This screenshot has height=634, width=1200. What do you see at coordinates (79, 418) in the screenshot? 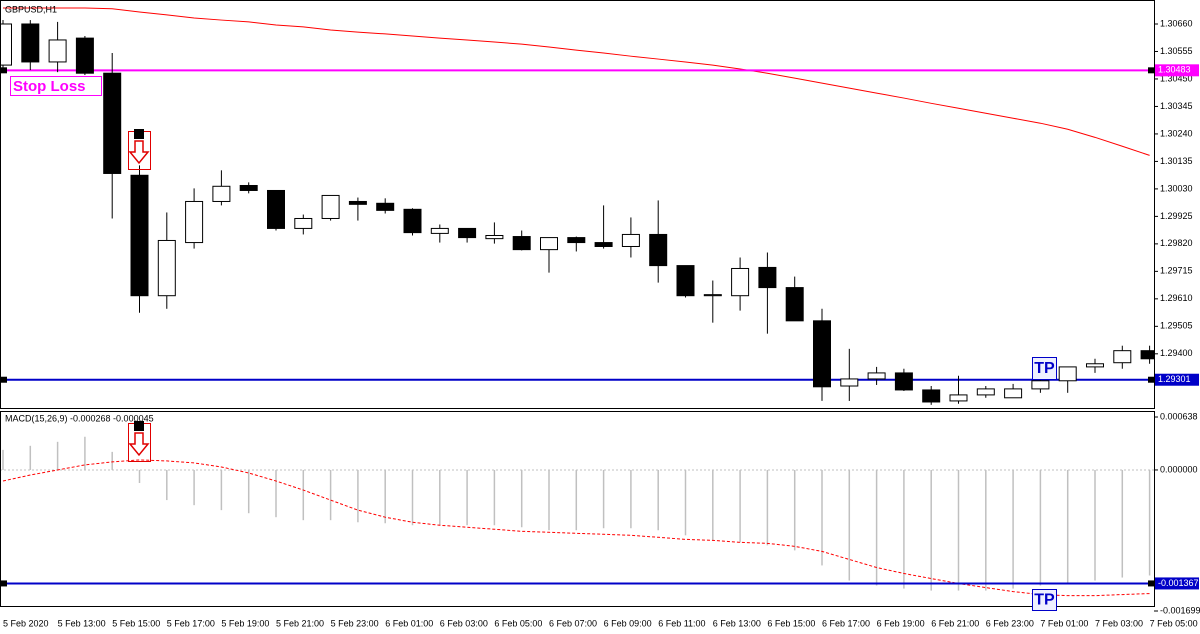
I see `macd-title: MACD(15,26,9) -0.000268 -0.000045` at bounding box center [79, 418].